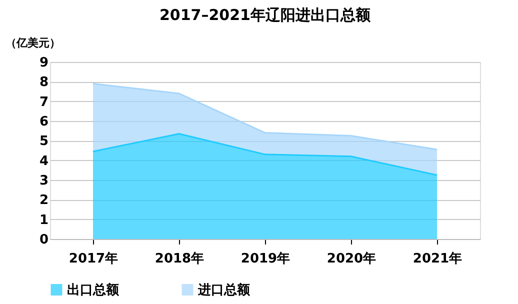 Image resolution: width=518 pixels, height=304 pixels. I want to click on y-tick-label: 1, so click(43, 220).